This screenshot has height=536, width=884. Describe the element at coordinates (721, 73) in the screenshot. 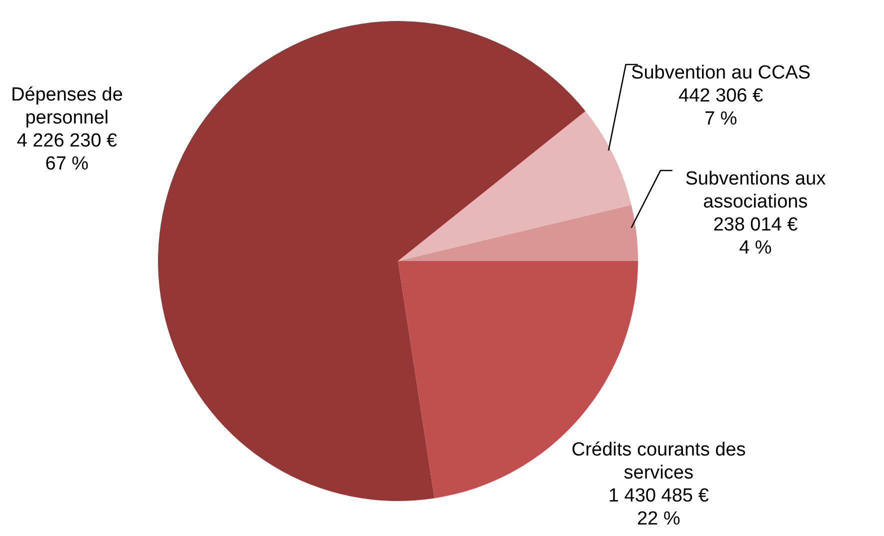

I see `slice-label: Subvention au CCAS` at that location.